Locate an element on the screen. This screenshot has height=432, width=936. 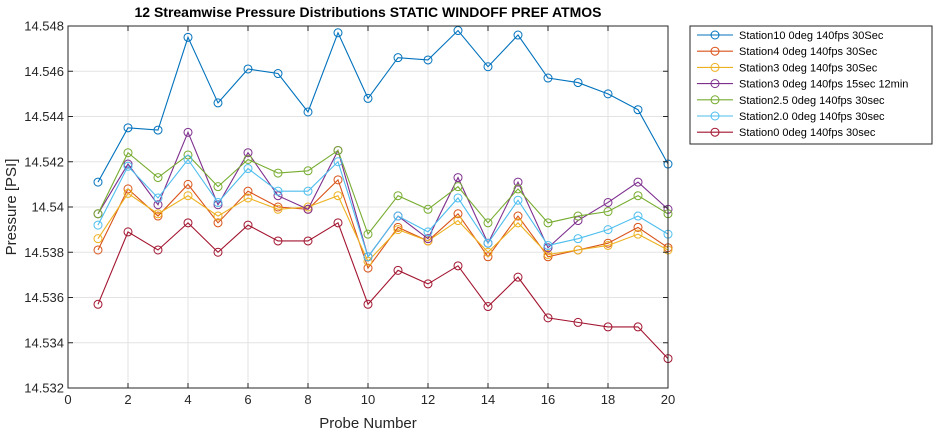
x-tick-label: 12 is located at coordinates (428, 399).